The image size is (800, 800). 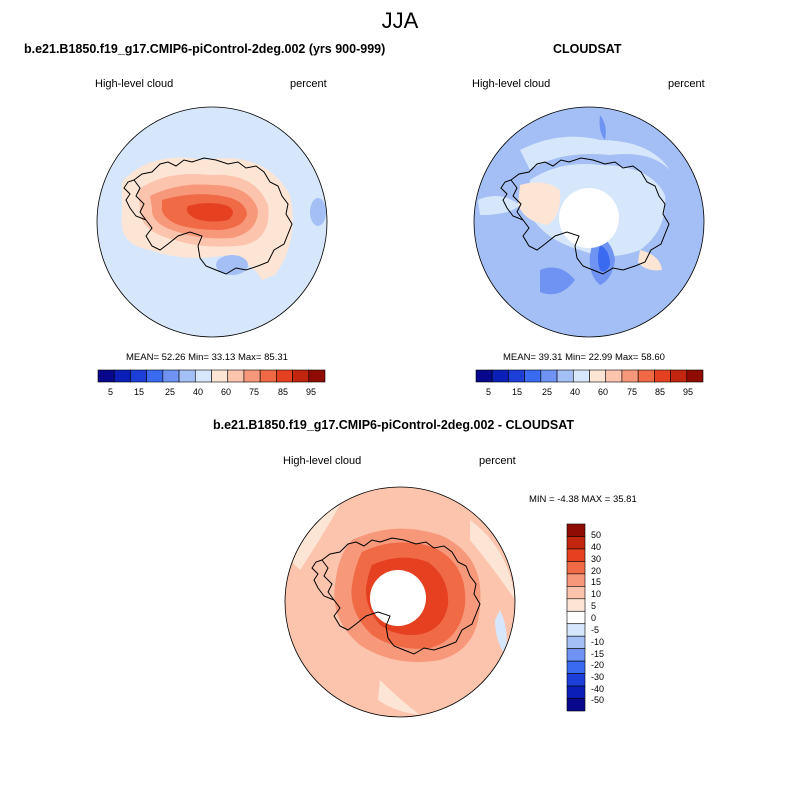 What do you see at coordinates (624, 499) in the screenshot?
I see `panel3-max-value: 35.81` at bounding box center [624, 499].